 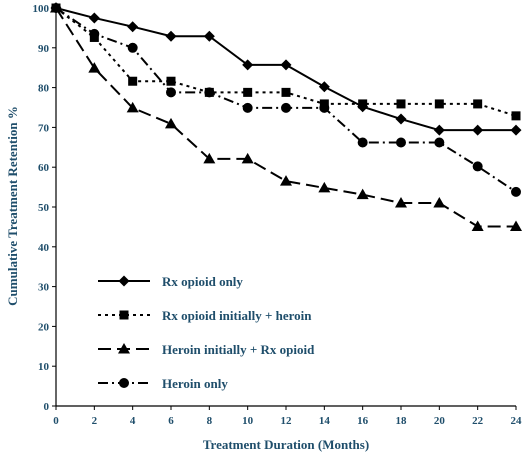 What do you see at coordinates (517, 421) in the screenshot?
I see `x-tick-label: 24` at bounding box center [517, 421].